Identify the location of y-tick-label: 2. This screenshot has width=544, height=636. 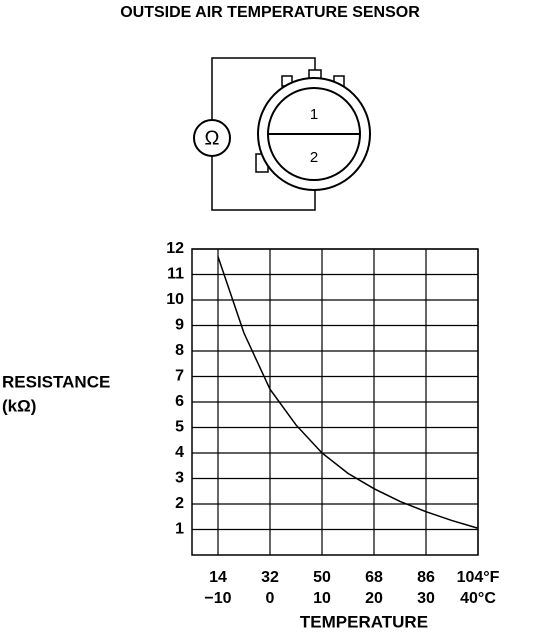
(179, 503).